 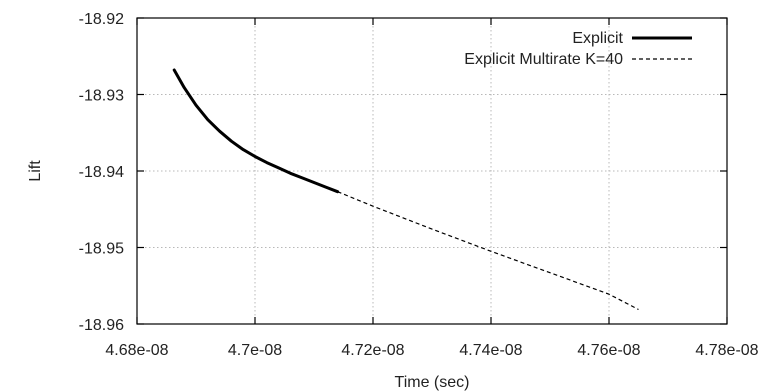 What do you see at coordinates (35, 171) in the screenshot?
I see `y-axis-title: Lift` at bounding box center [35, 171].